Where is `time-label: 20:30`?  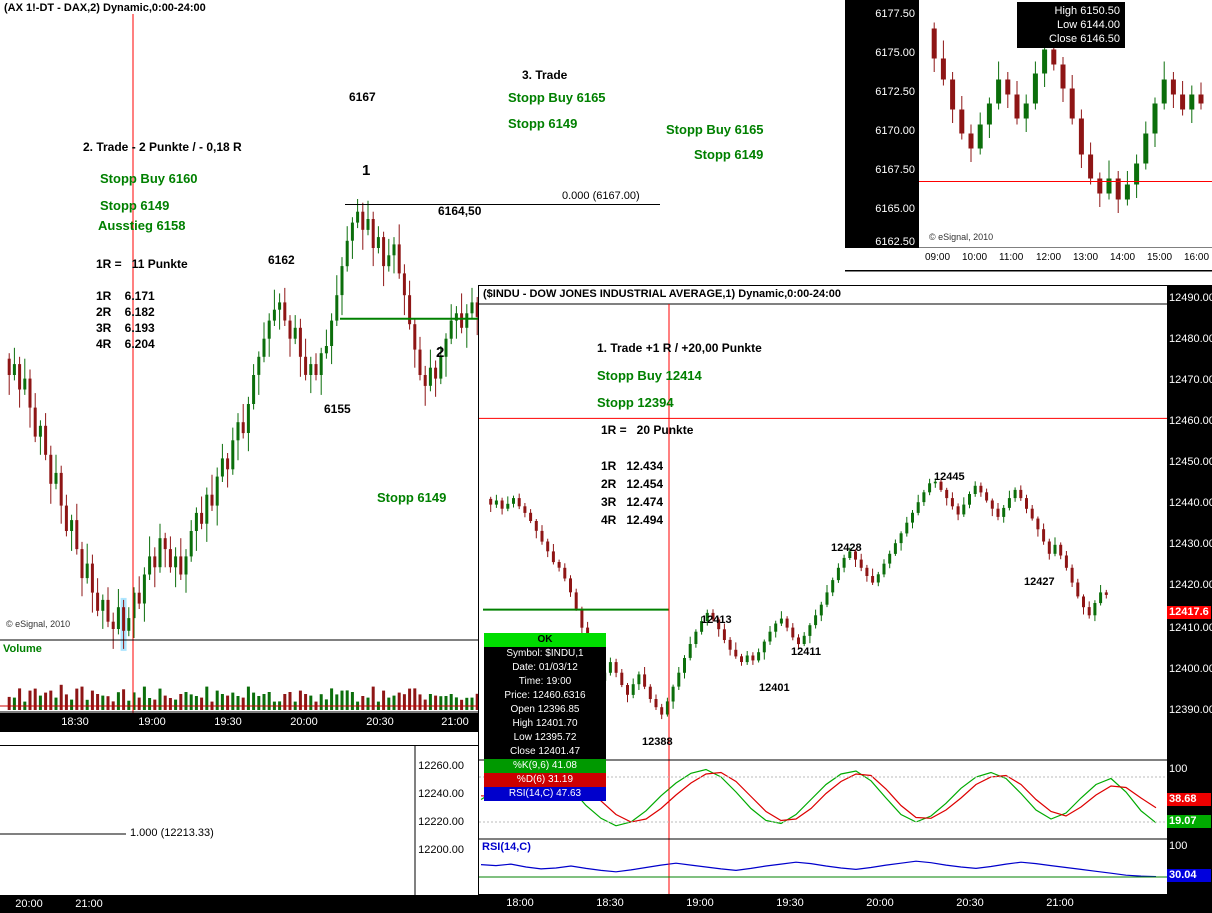
time-label: 20:30 is located at coordinates (970, 903).